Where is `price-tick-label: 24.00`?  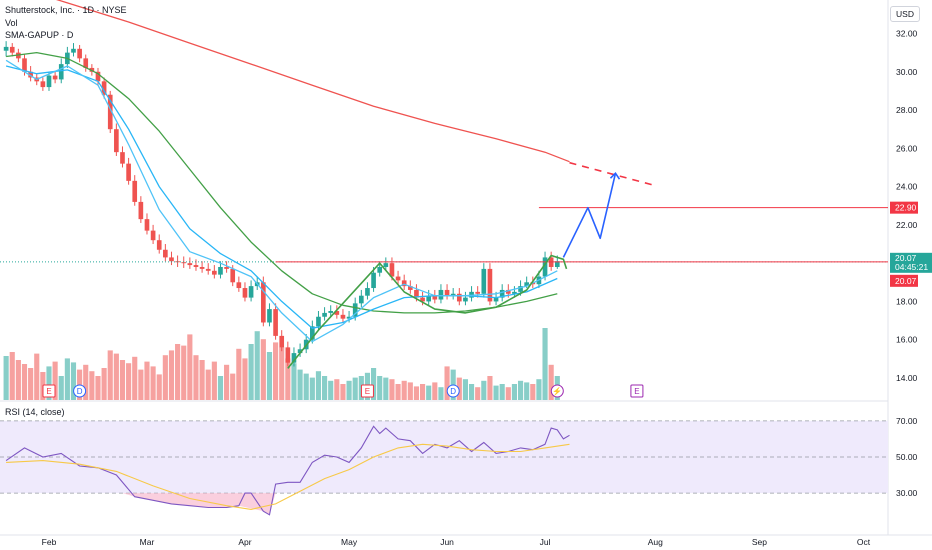
price-tick-label: 24.00 is located at coordinates (907, 187).